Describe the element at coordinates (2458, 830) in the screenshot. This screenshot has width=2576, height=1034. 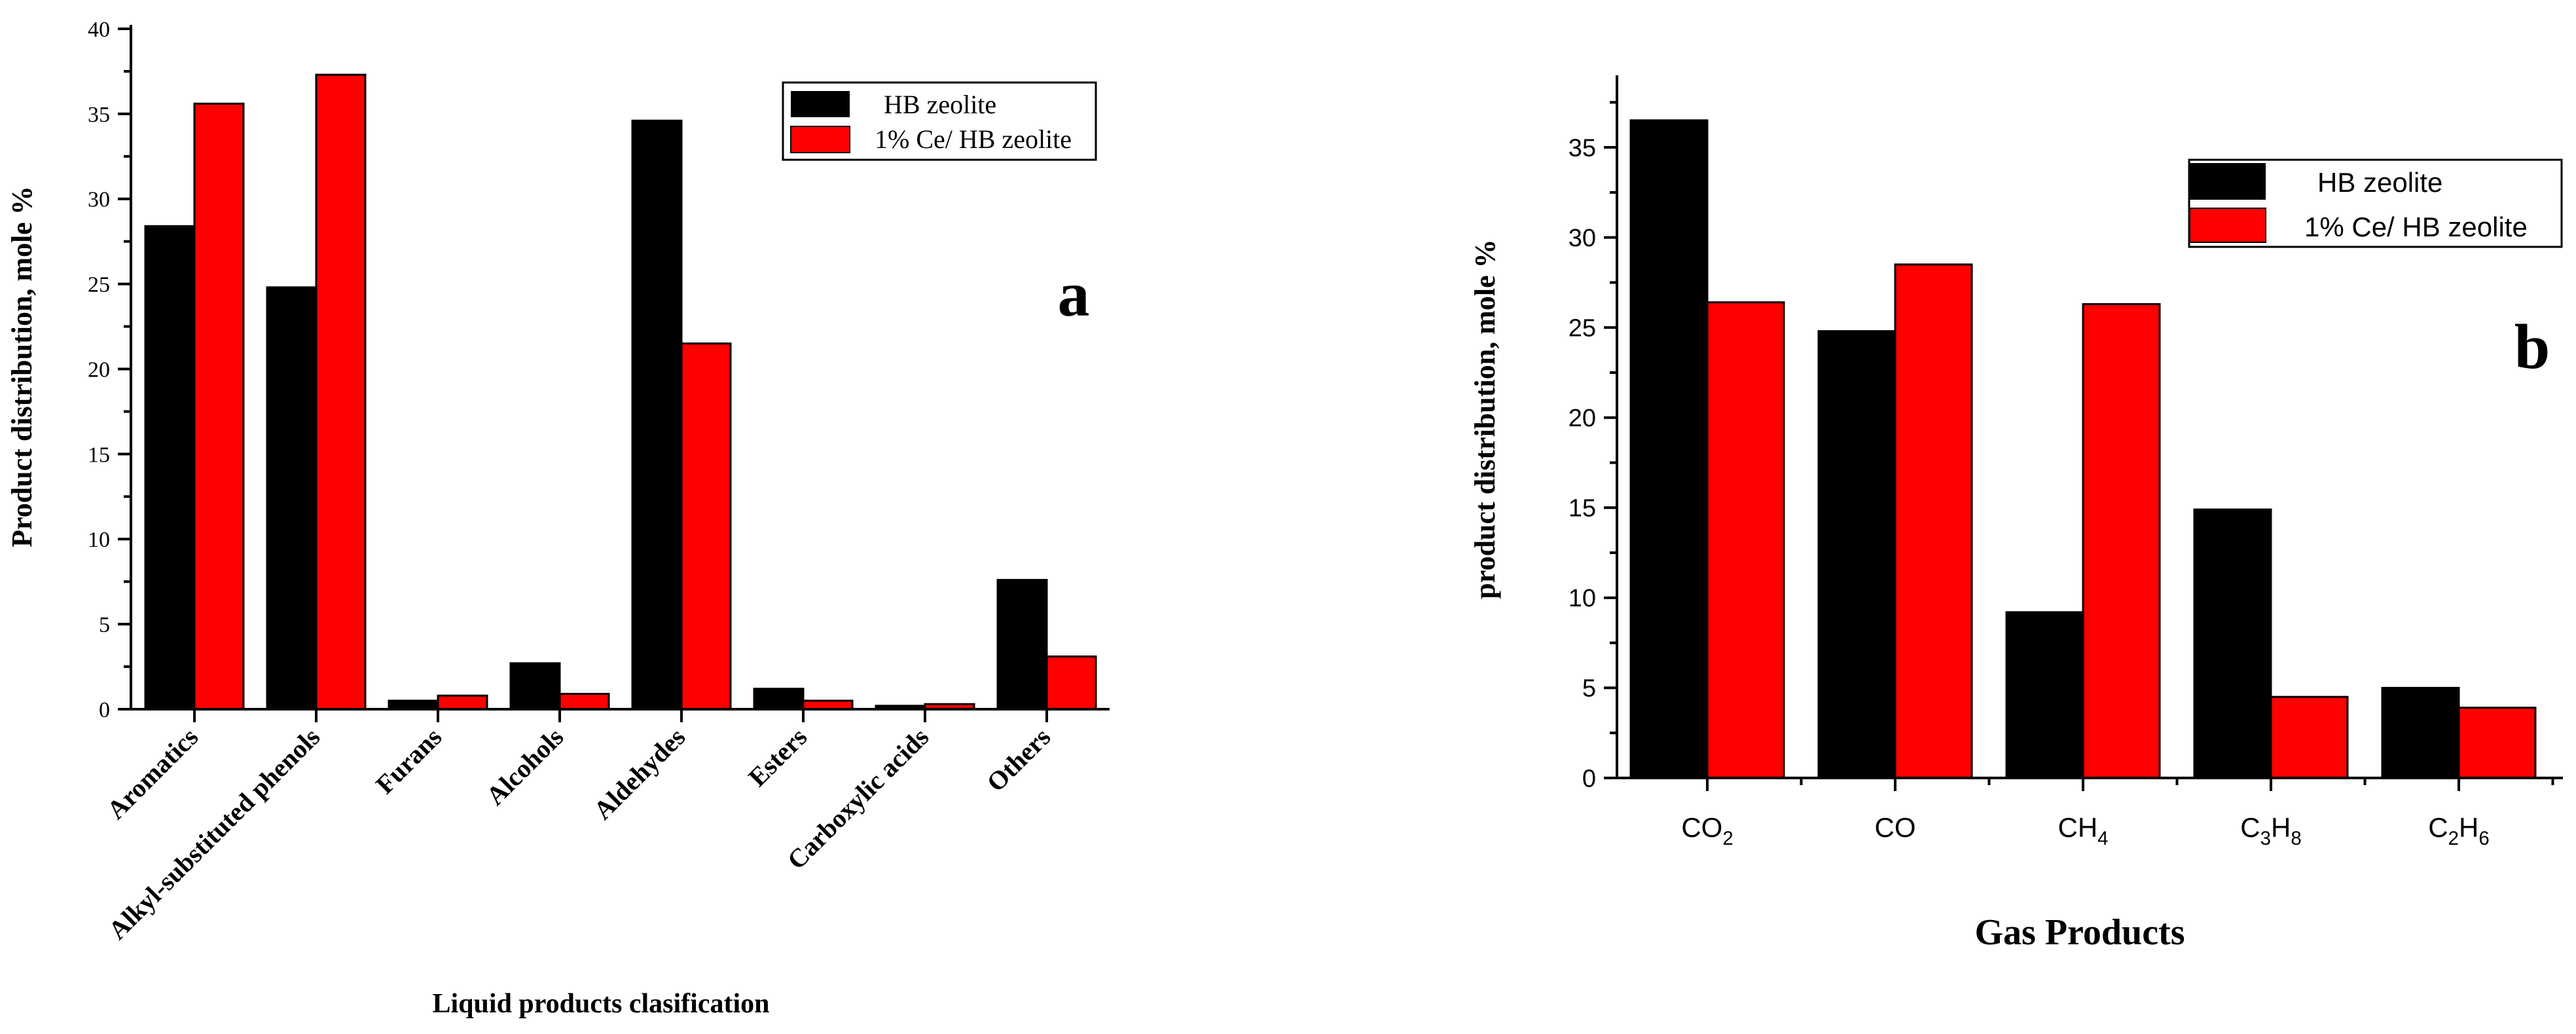
I see `x-tick-label: C2H6` at that location.